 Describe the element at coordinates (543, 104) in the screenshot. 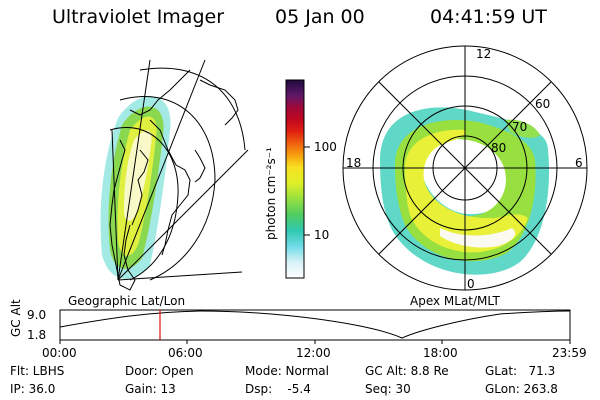

I see `polar-label-60: 60` at that location.